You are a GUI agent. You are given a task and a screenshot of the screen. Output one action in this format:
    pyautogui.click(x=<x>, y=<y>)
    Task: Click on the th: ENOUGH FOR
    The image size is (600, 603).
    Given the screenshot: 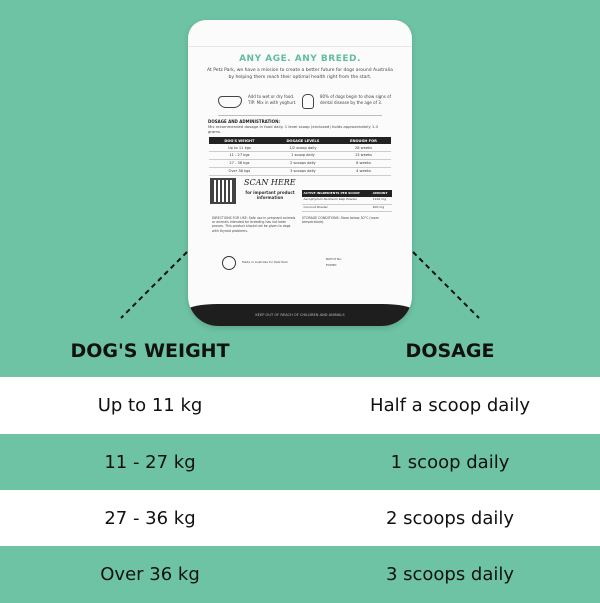 What is the action you would take?
    pyautogui.click(x=363, y=141)
    